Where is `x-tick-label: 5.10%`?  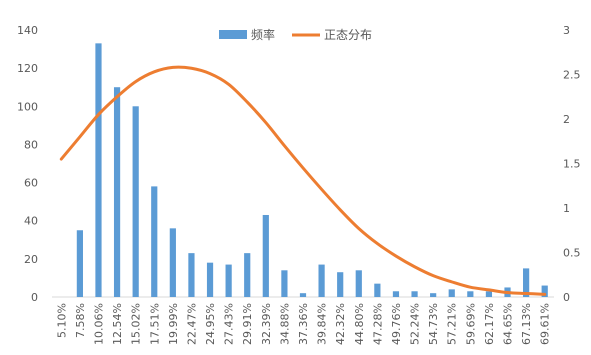
x-tick-label: 5.10% is located at coordinates (61, 320).